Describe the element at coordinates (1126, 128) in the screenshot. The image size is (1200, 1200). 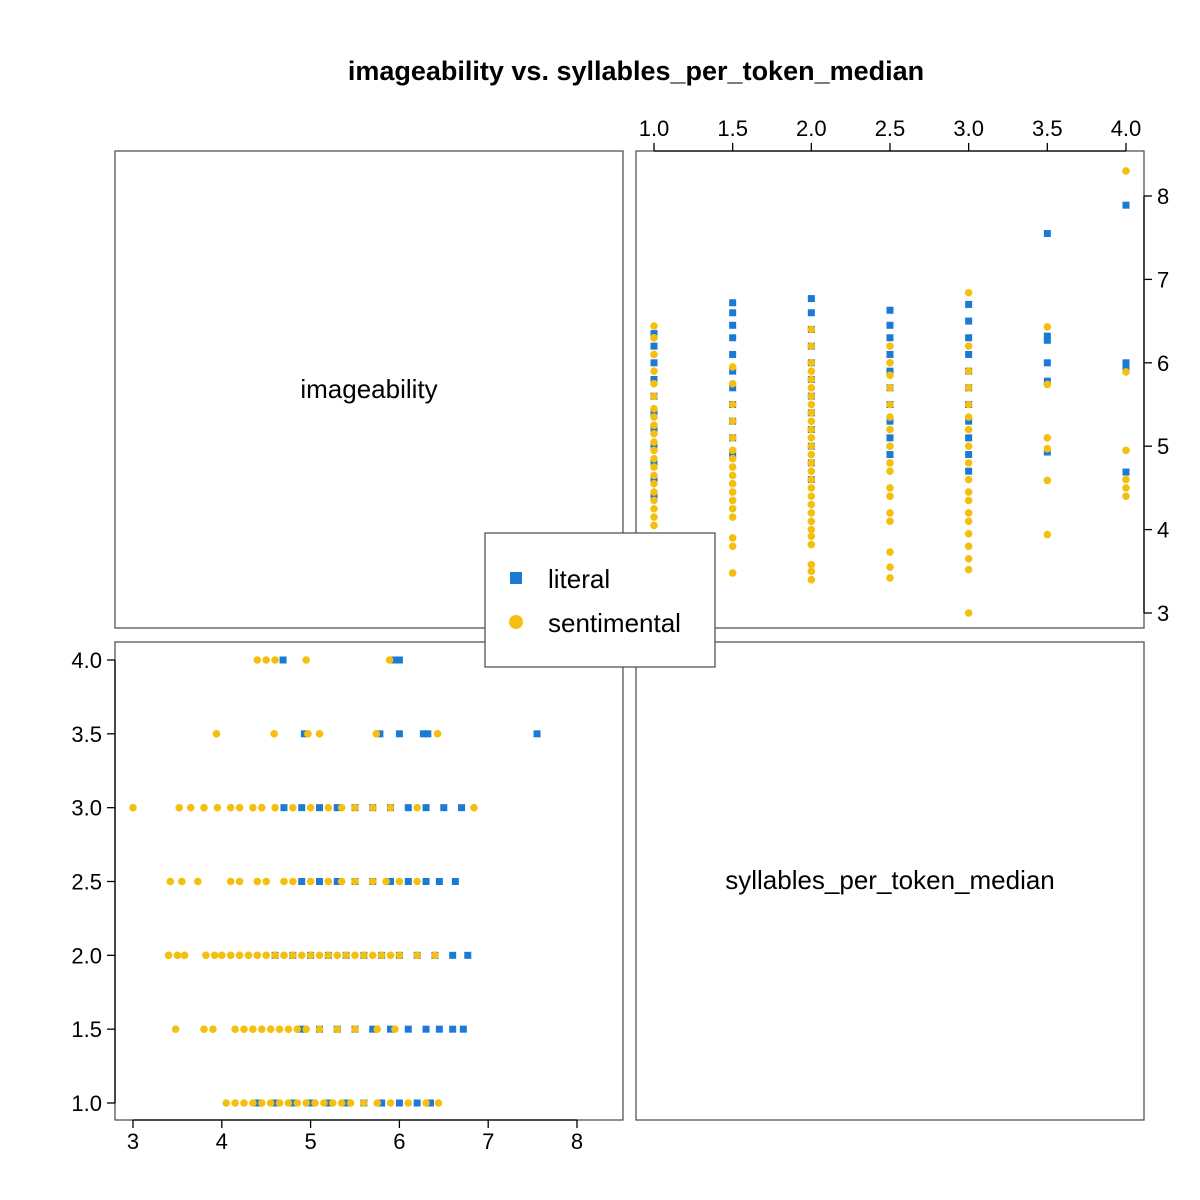
I see `top-axis-tick-label: 4.0` at that location.